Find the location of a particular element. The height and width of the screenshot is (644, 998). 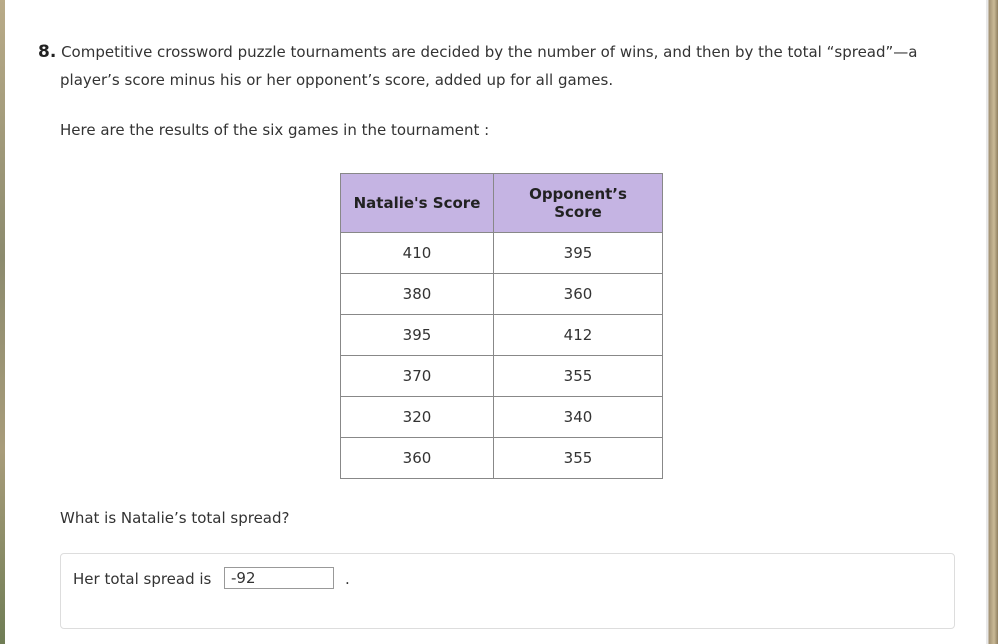

table-row: 410 395 is located at coordinates (501, 253).